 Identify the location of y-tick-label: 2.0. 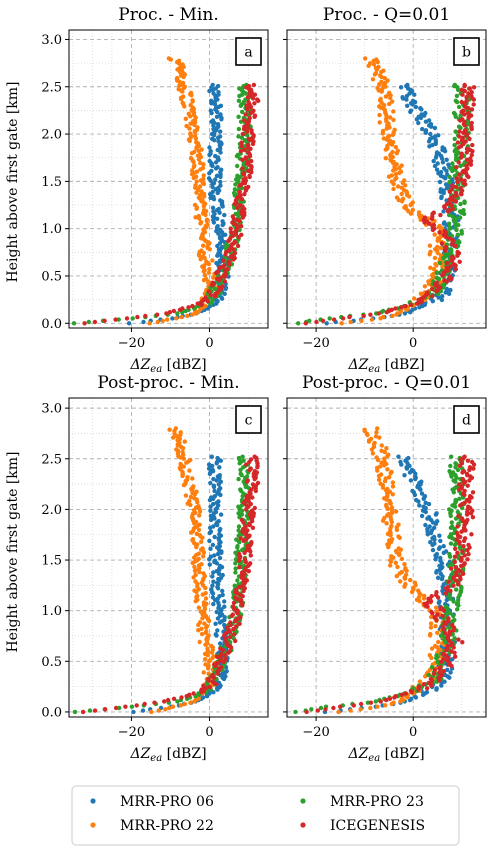
(51, 135).